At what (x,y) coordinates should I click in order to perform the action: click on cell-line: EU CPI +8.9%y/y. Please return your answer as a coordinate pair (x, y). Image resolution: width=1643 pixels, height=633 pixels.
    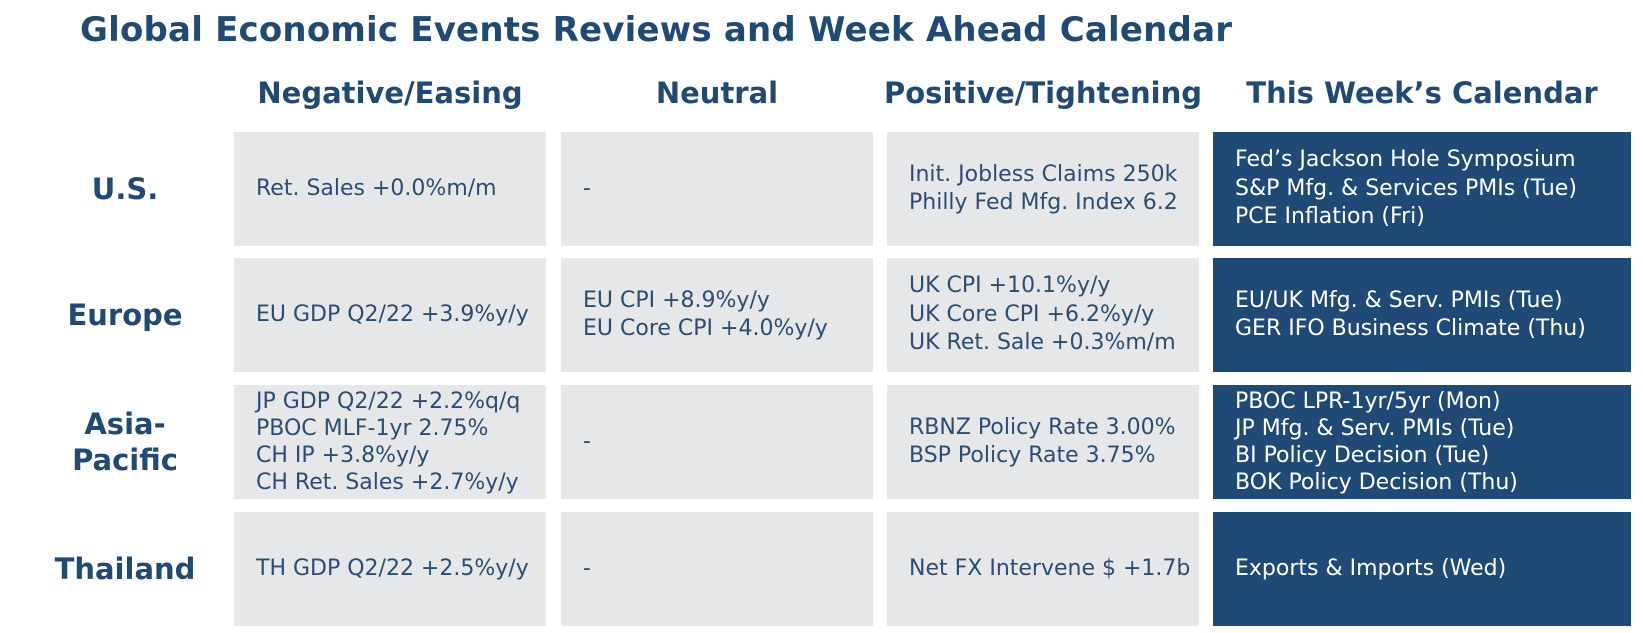
    Looking at the image, I should click on (676, 300).